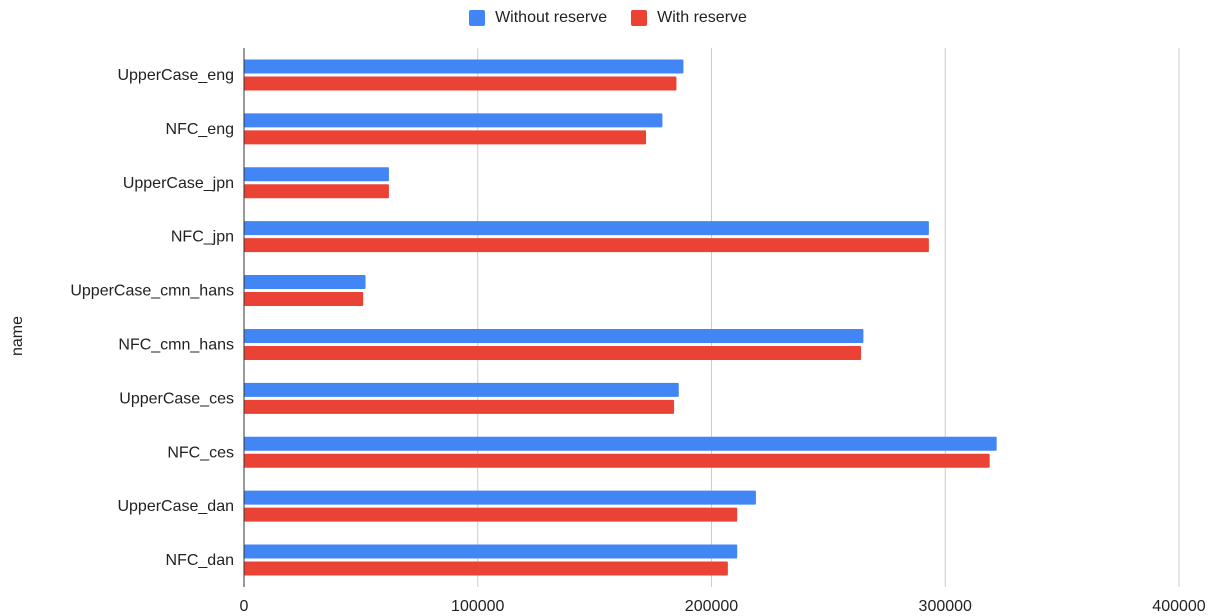 Image resolution: width=1216 pixels, height=616 pixels. I want to click on legend-swatch-without-reserve, so click(477, 18).